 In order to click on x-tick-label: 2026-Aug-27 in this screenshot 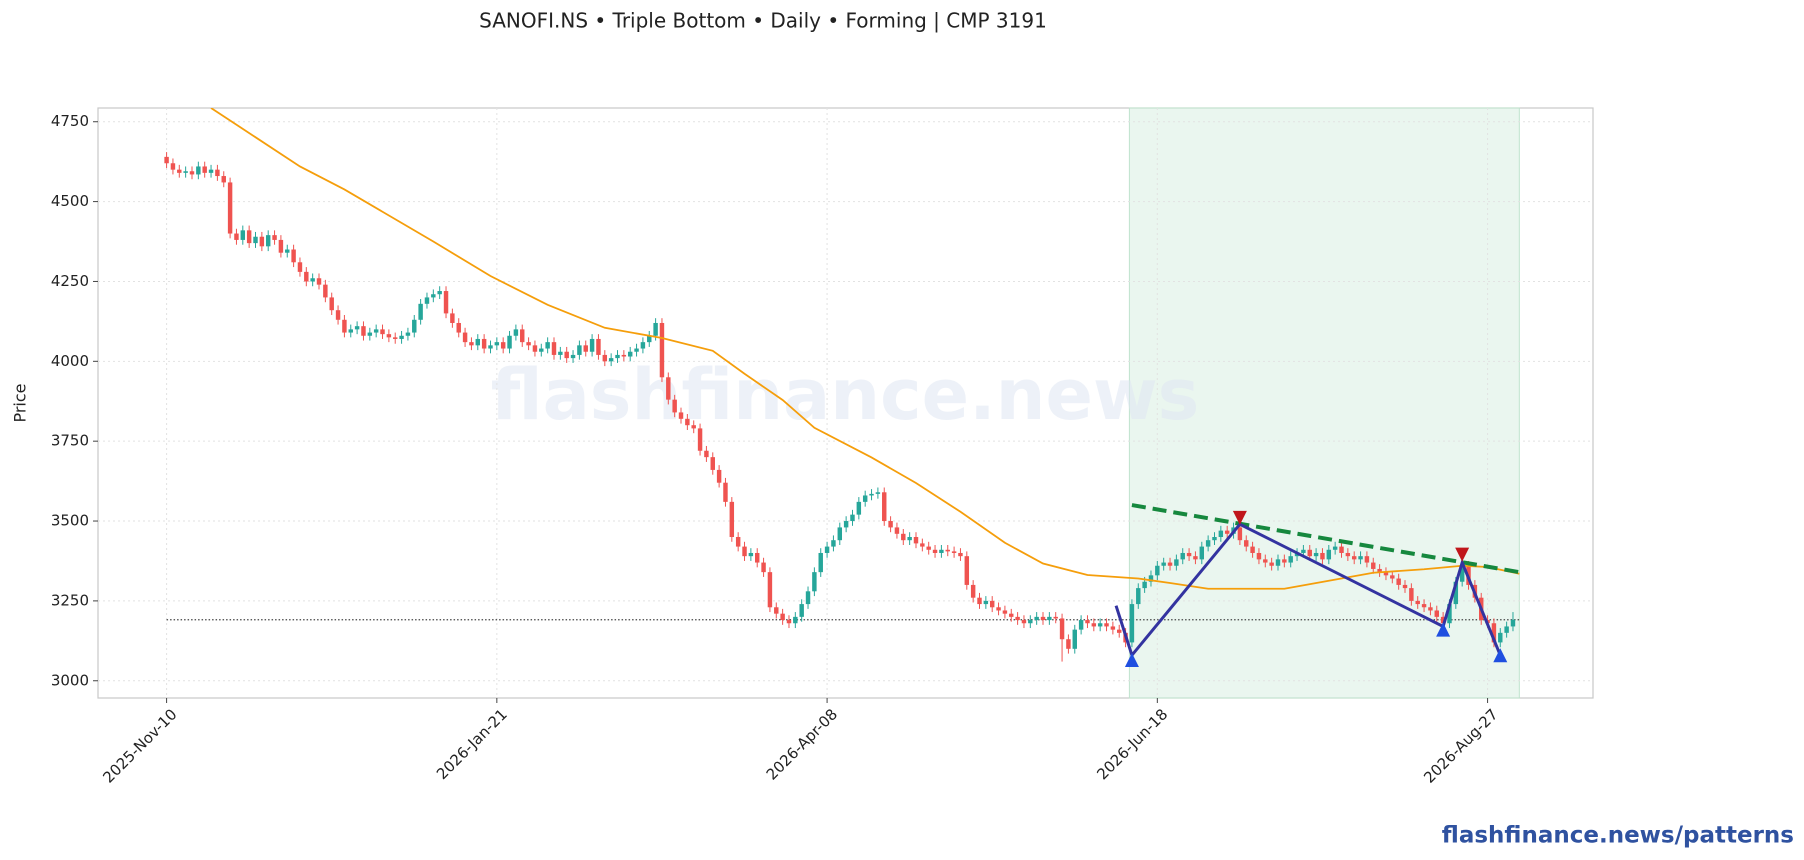, I will do `click(1460, 745)`.